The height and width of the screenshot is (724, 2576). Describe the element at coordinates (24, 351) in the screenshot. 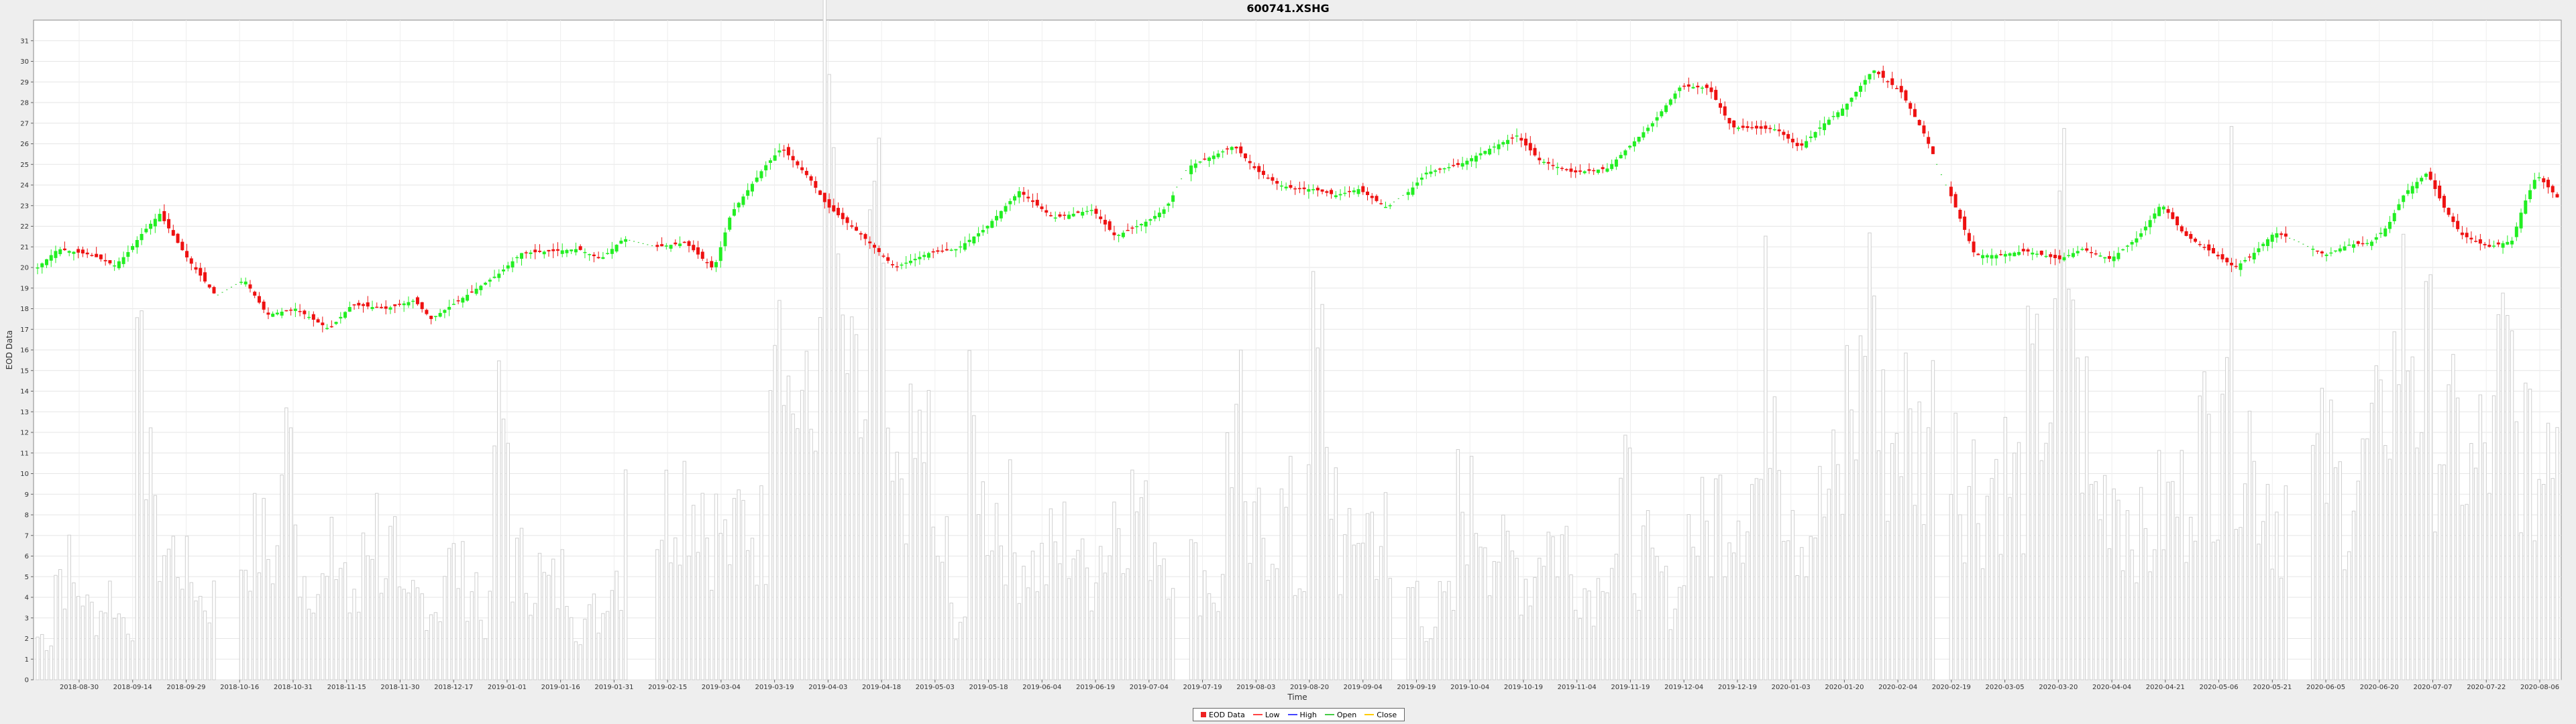

I see `y-tick-label: 16` at that location.